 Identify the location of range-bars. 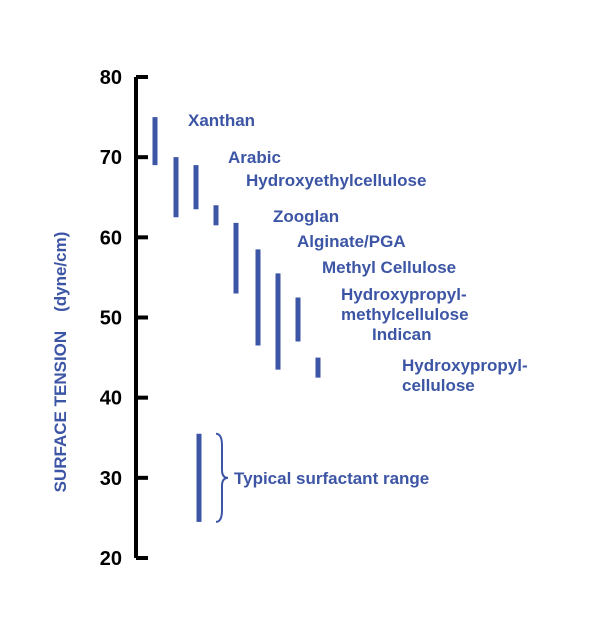
(236, 247).